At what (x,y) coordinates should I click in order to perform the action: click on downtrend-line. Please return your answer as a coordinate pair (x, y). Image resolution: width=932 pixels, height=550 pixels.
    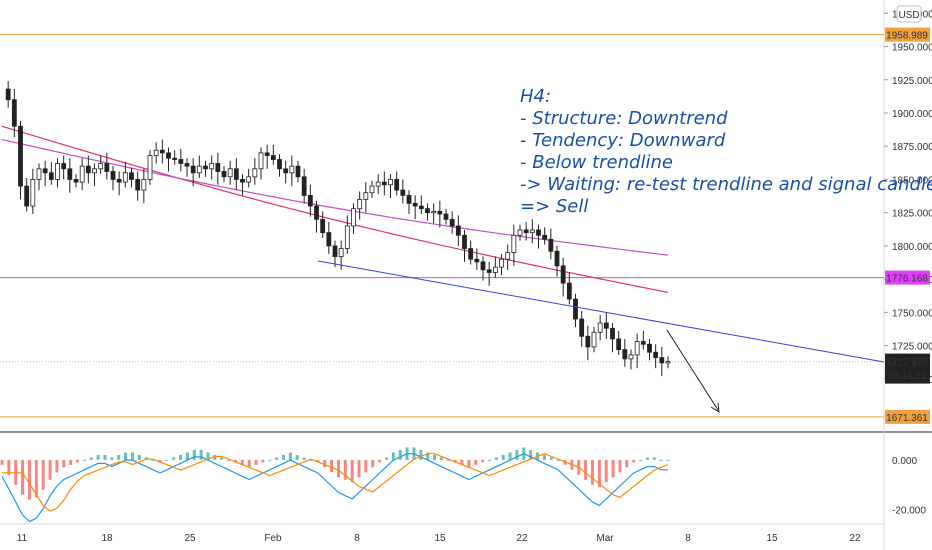
    Looking at the image, I should click on (601, 311).